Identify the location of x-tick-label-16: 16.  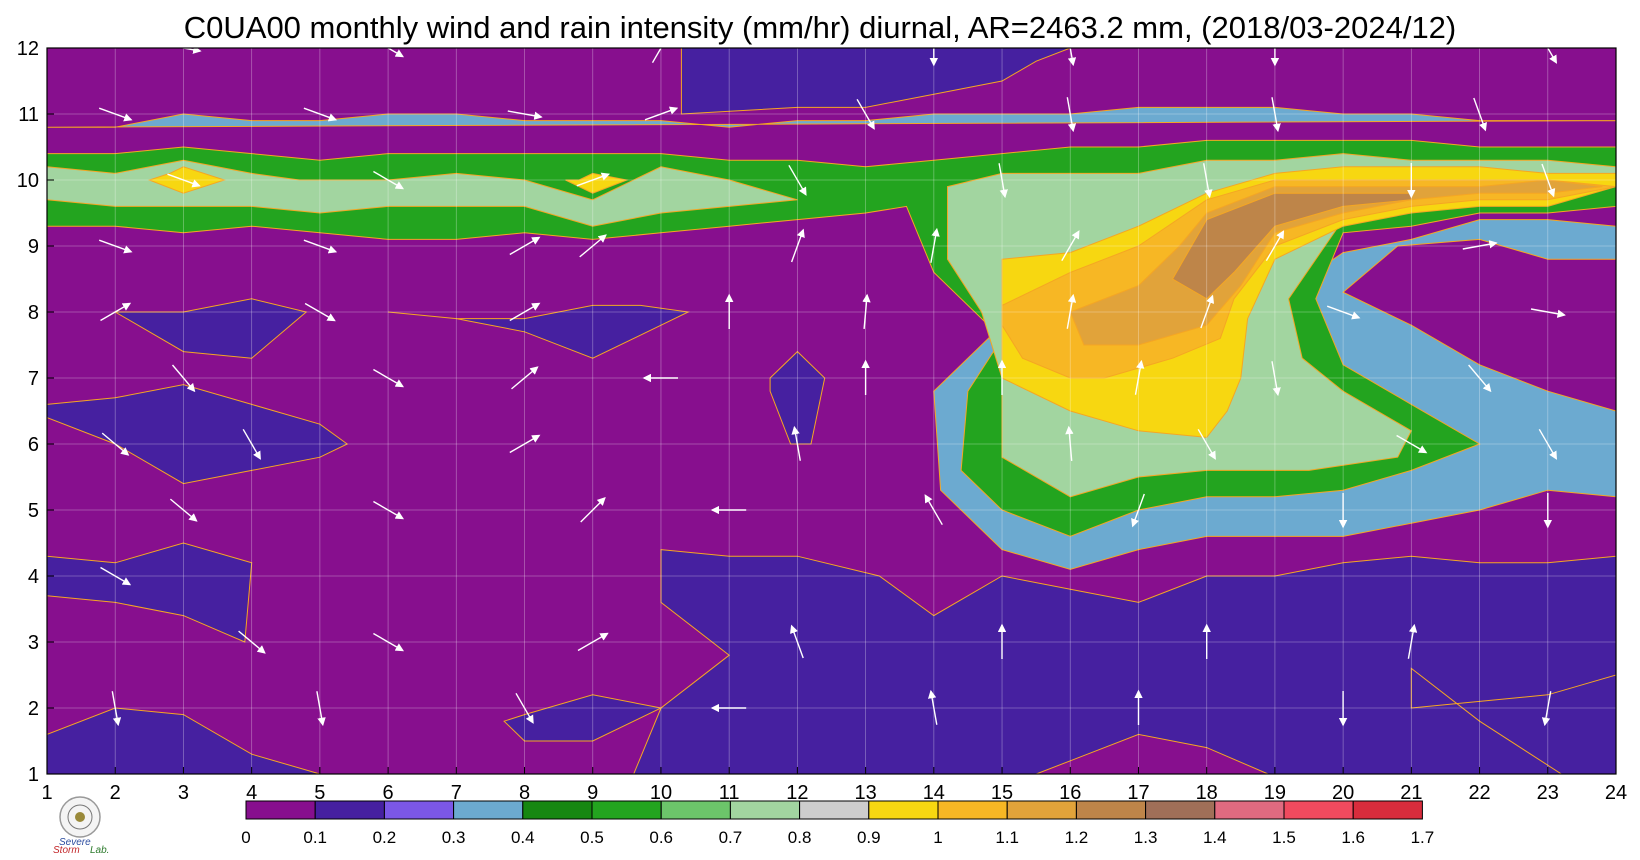
(1070, 793).